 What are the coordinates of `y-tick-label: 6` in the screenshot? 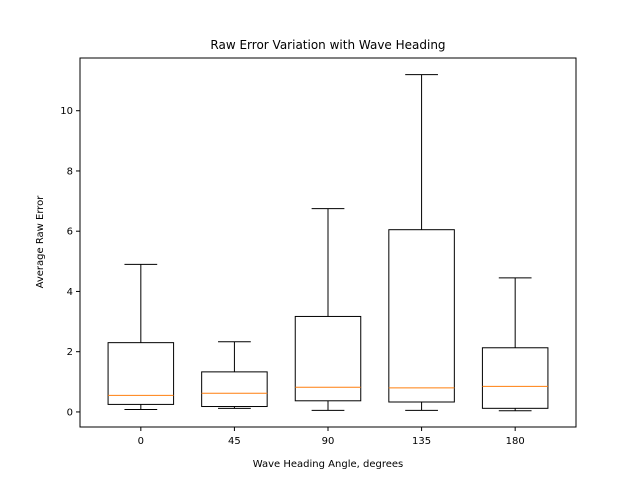 It's located at (70, 232).